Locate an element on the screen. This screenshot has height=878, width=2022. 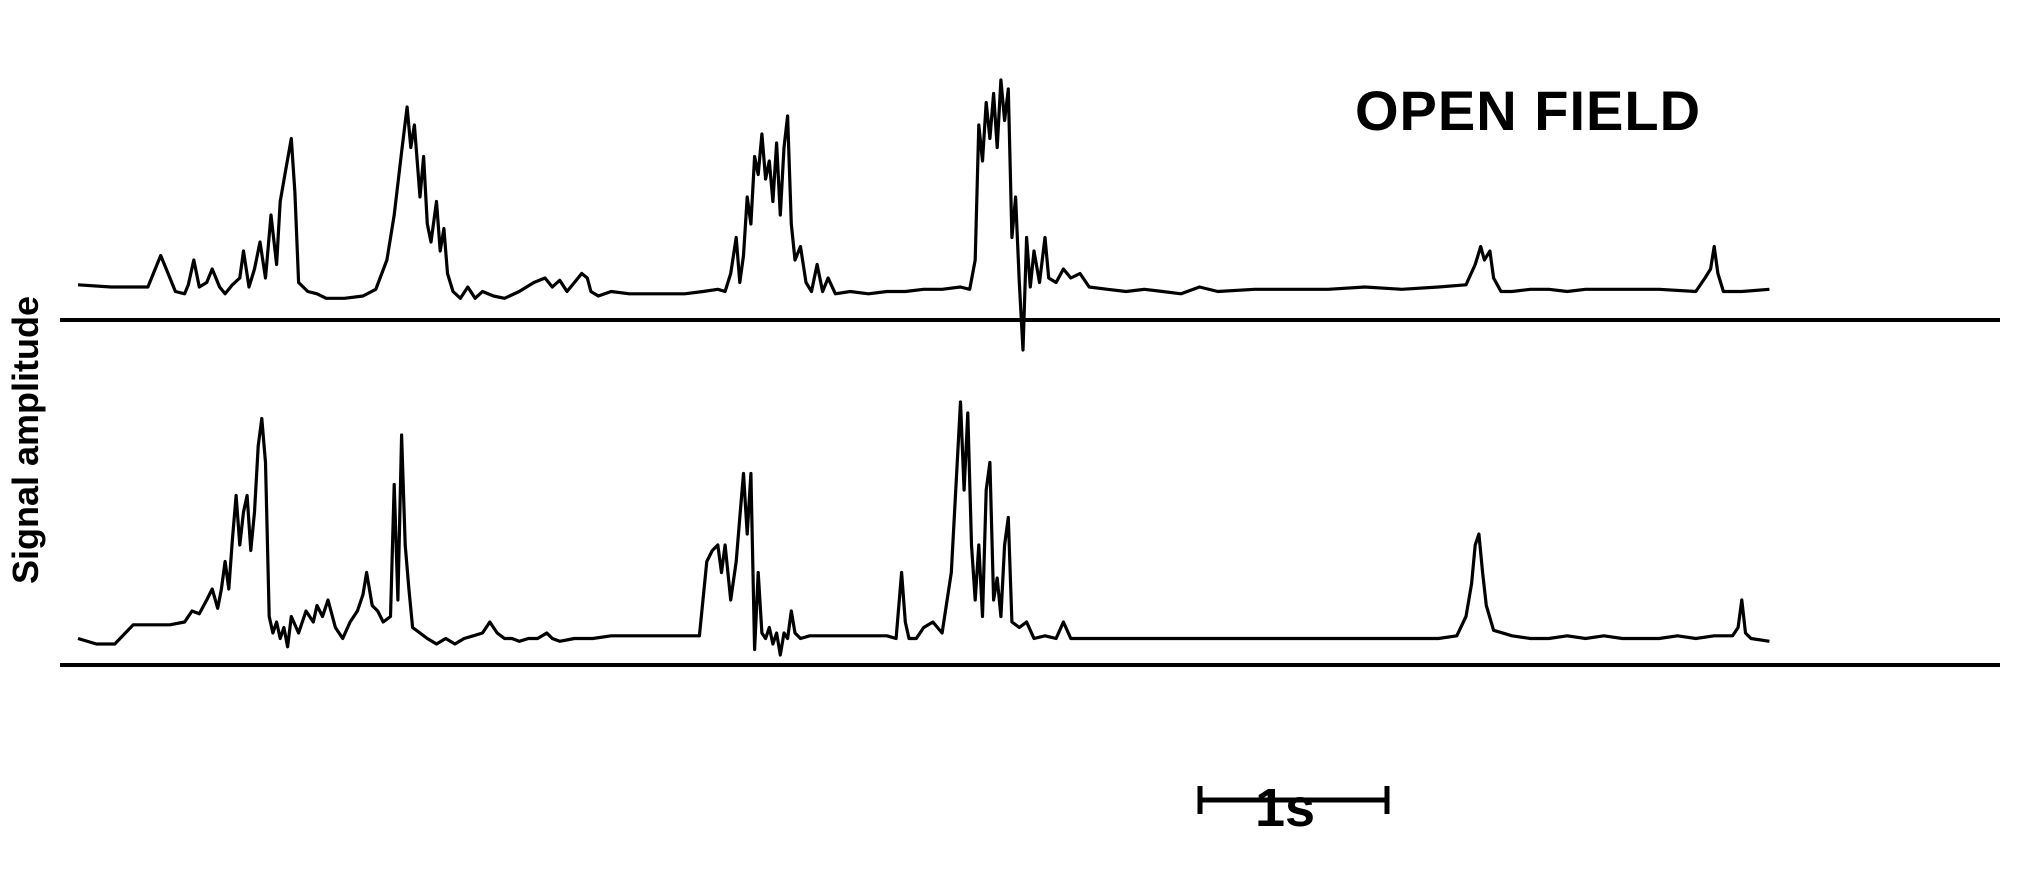
y-axis-label: Signal amplitude is located at coordinates (25, 440).